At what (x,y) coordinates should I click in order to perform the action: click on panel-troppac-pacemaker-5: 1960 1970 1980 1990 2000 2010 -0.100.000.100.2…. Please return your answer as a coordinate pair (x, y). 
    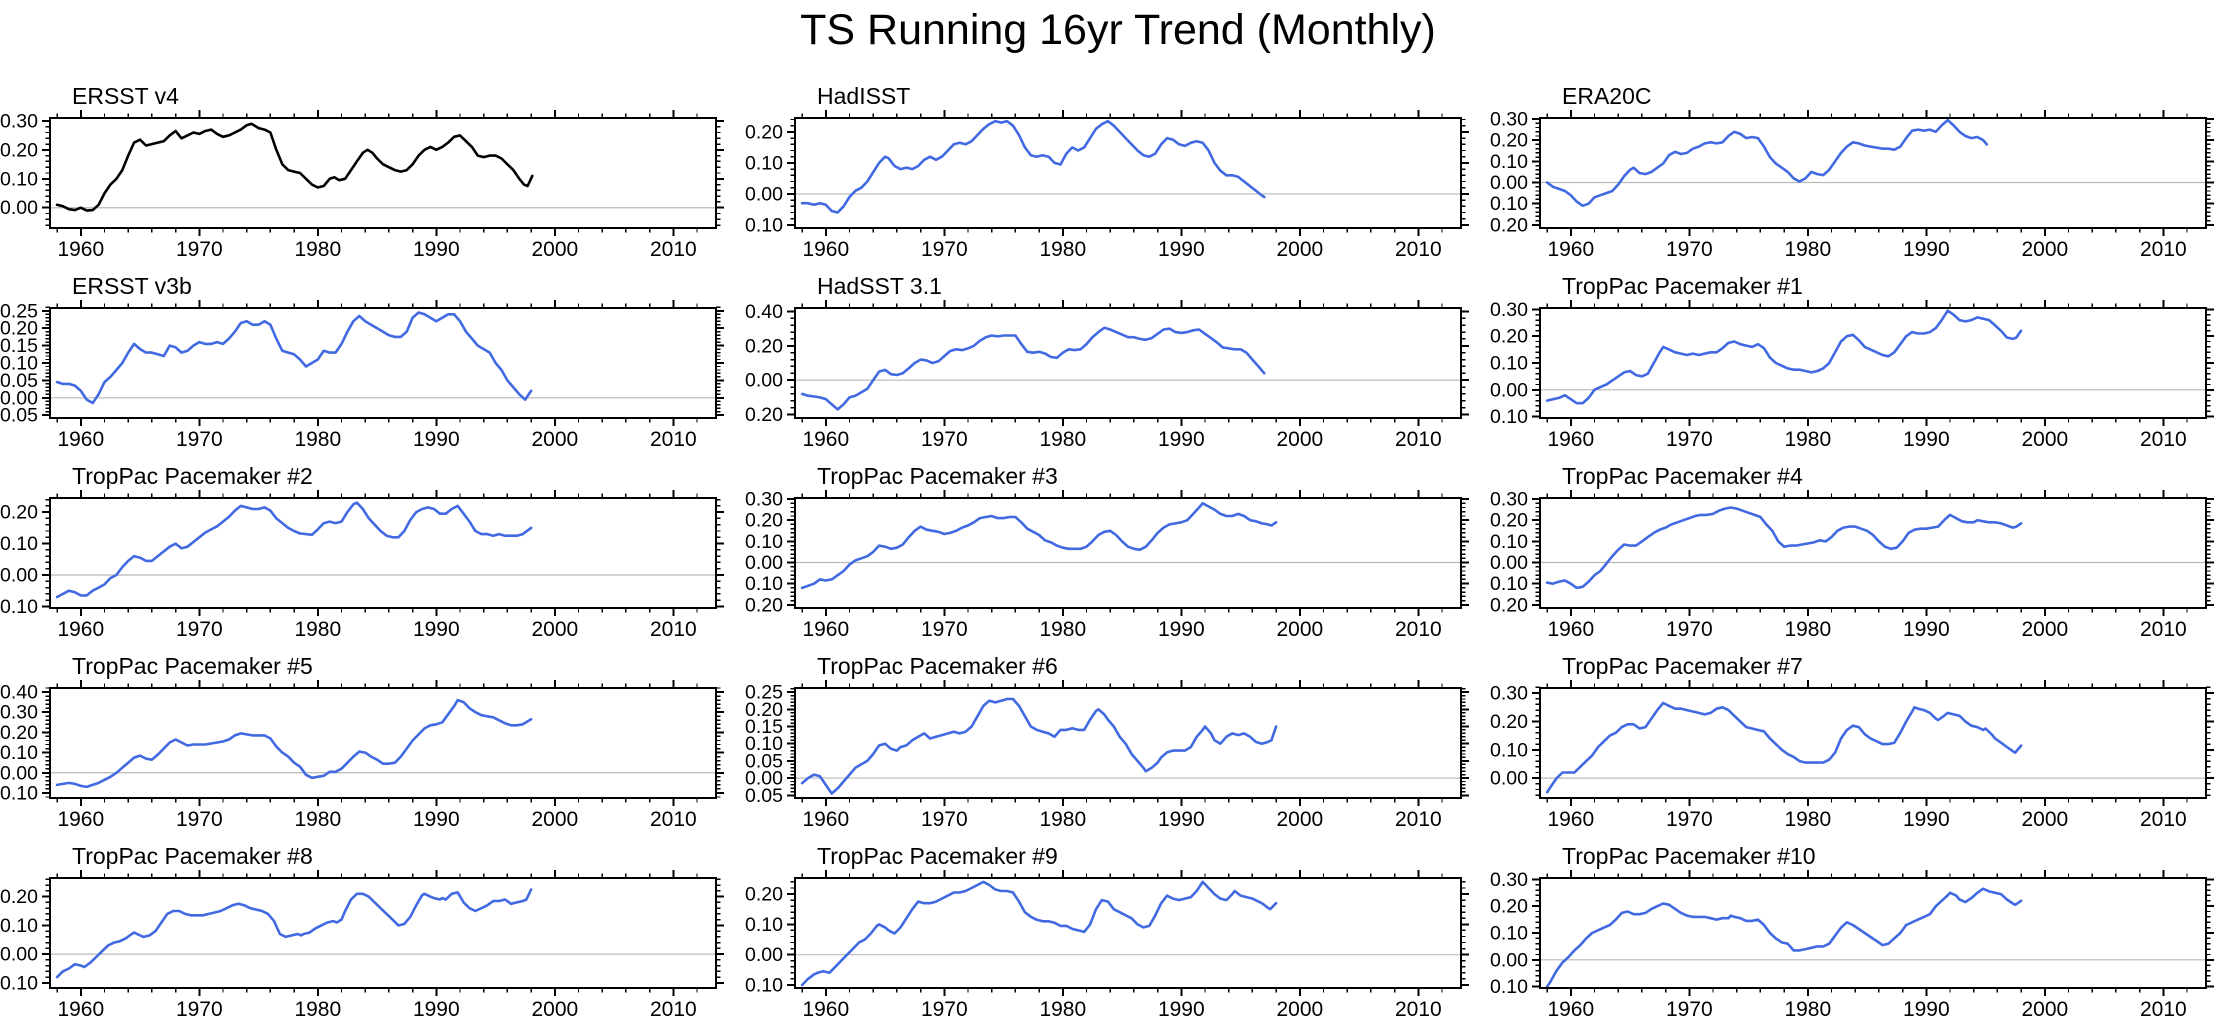
    Looking at the image, I should click on (372, 735).